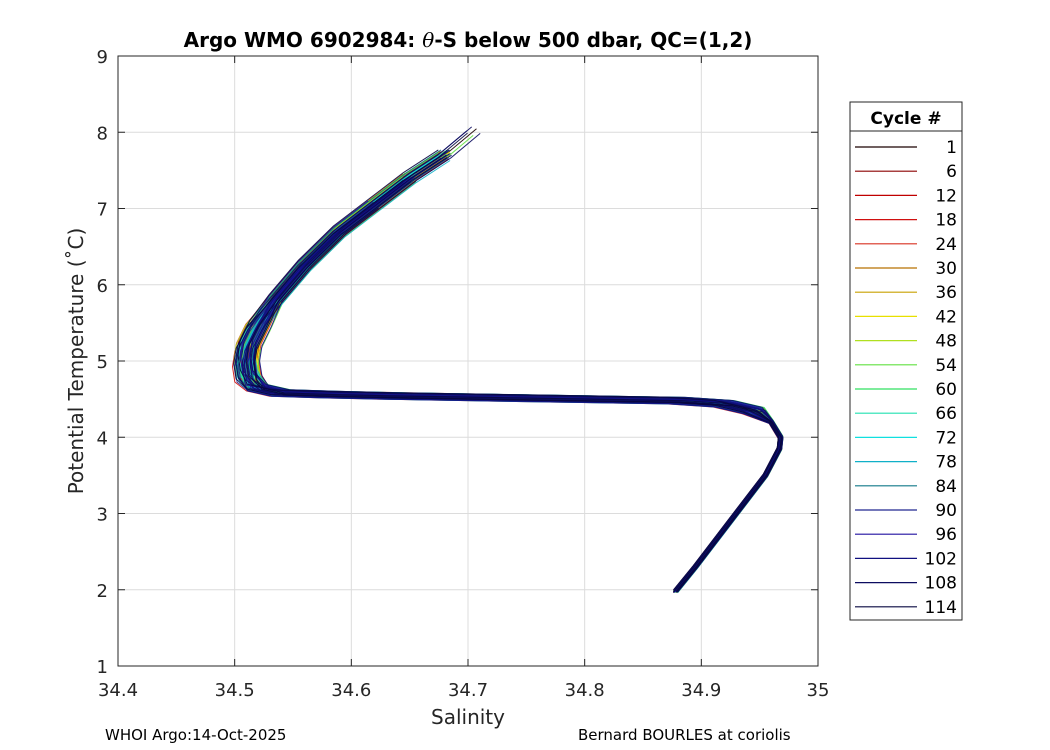 This screenshot has width=1050, height=750. I want to click on y-axis-label: Potential Temperature (˚C), so click(76, 361).